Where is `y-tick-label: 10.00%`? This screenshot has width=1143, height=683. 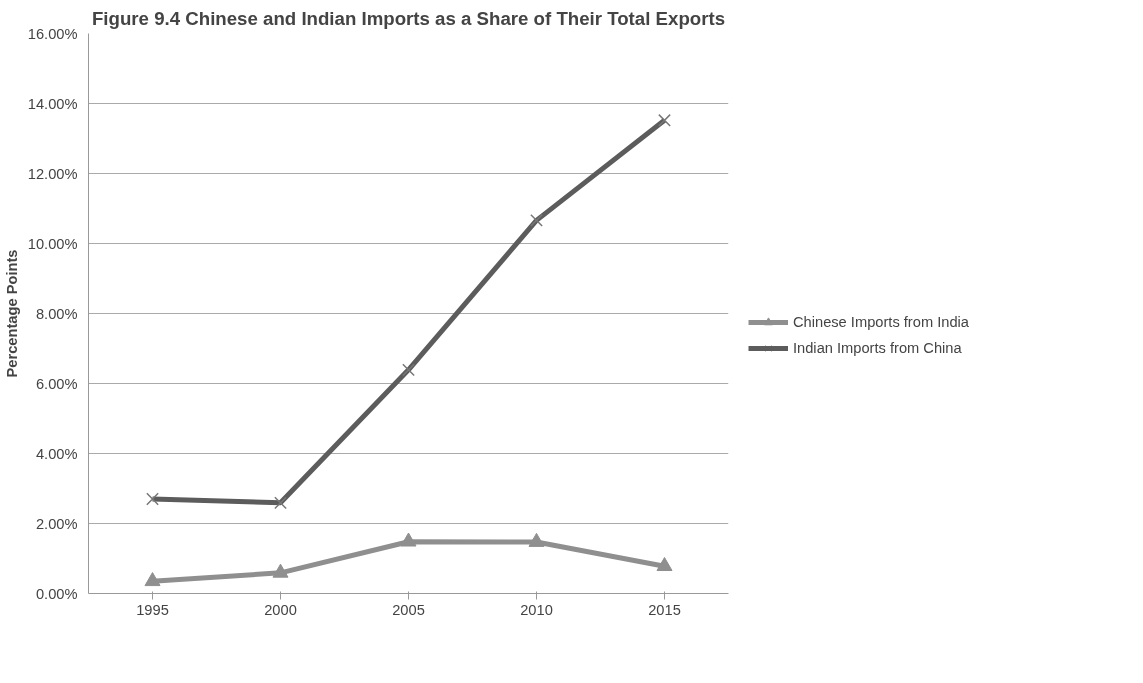
y-tick-label: 10.00% is located at coordinates (52, 243).